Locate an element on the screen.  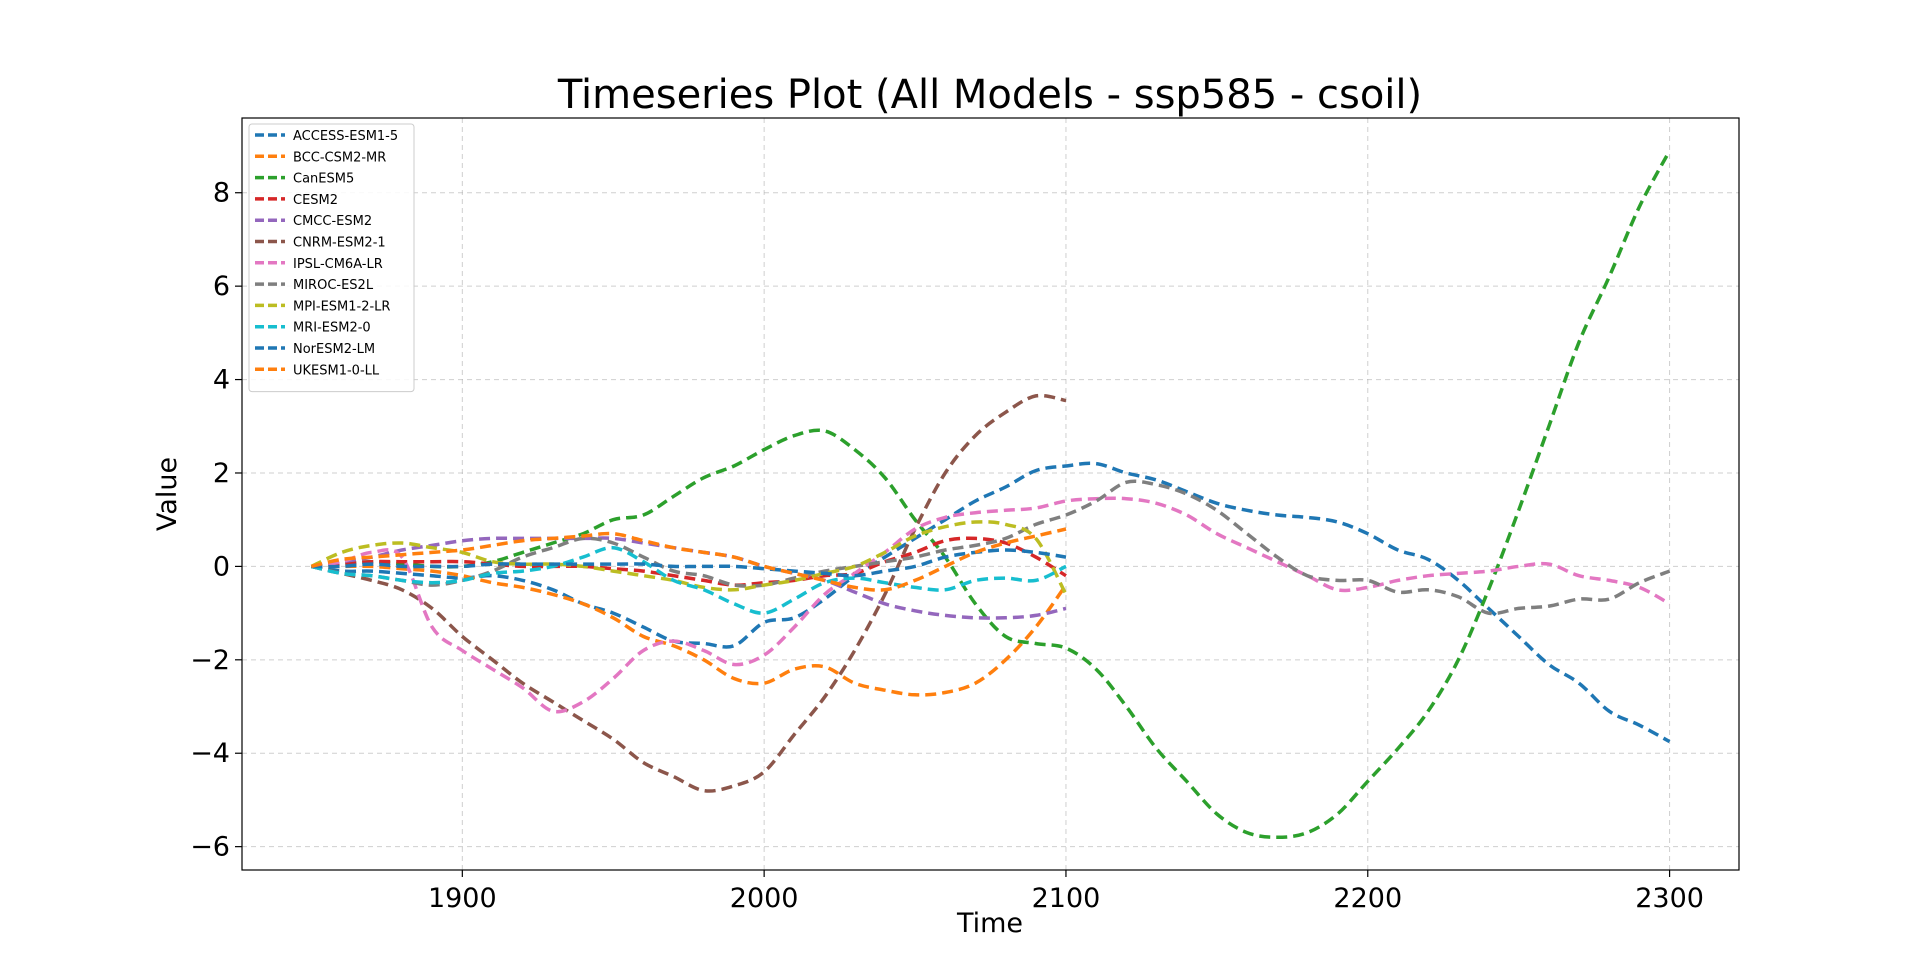
x-tick-label: 2100 is located at coordinates (1066, 898).